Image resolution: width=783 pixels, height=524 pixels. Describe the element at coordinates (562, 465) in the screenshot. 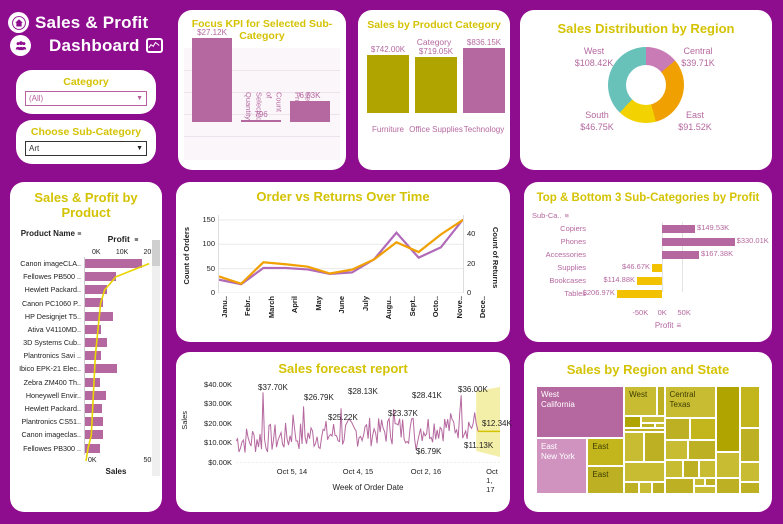

I see `treemap-cell: East New York` at that location.